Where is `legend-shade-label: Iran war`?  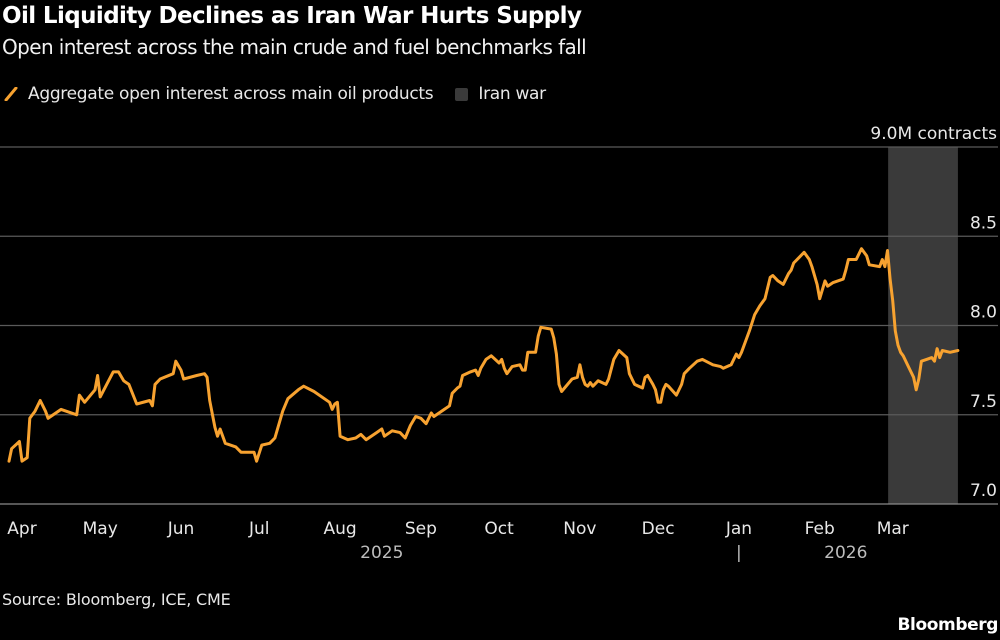 legend-shade-label: Iran war is located at coordinates (512, 94).